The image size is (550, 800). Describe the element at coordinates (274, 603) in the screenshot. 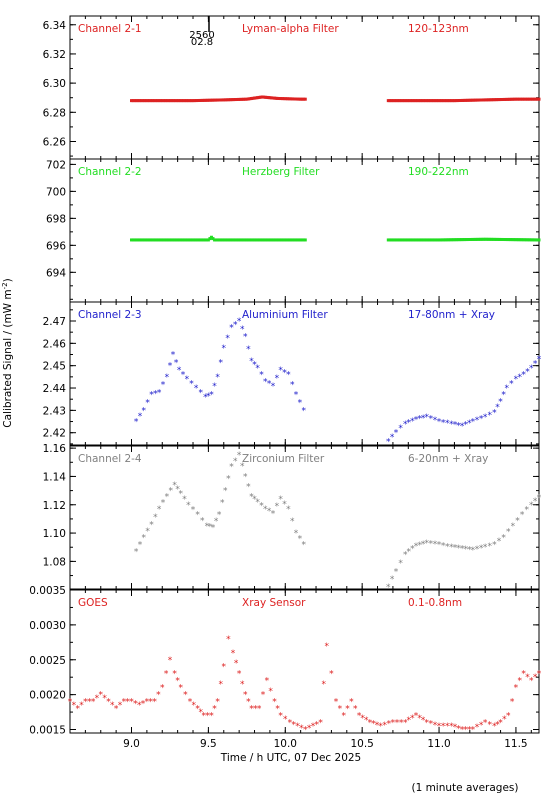

I see `panel-label: Xray Sensor` at that location.